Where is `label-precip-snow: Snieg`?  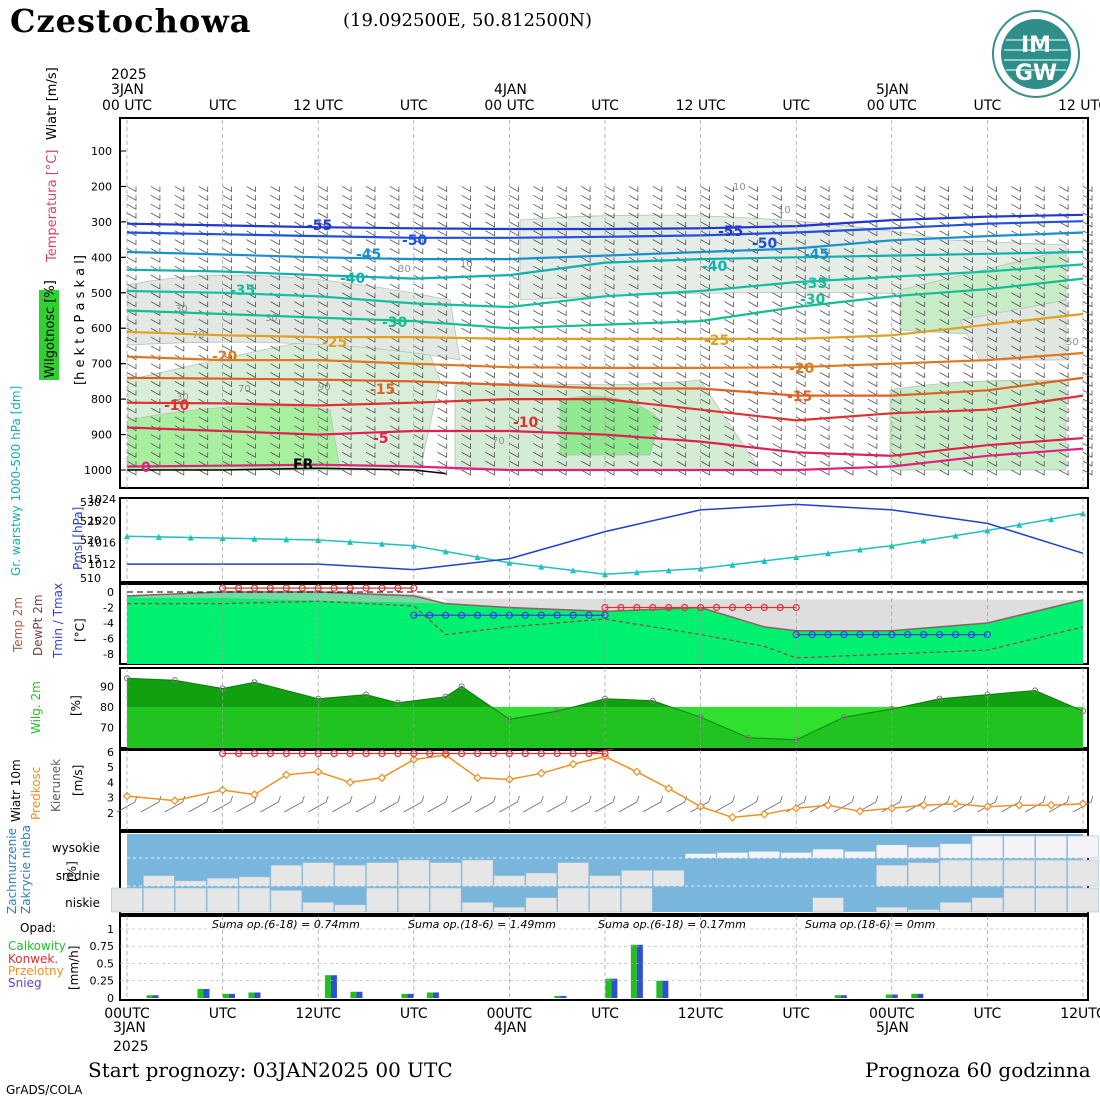
label-precip-snow: Snieg is located at coordinates (25, 983).